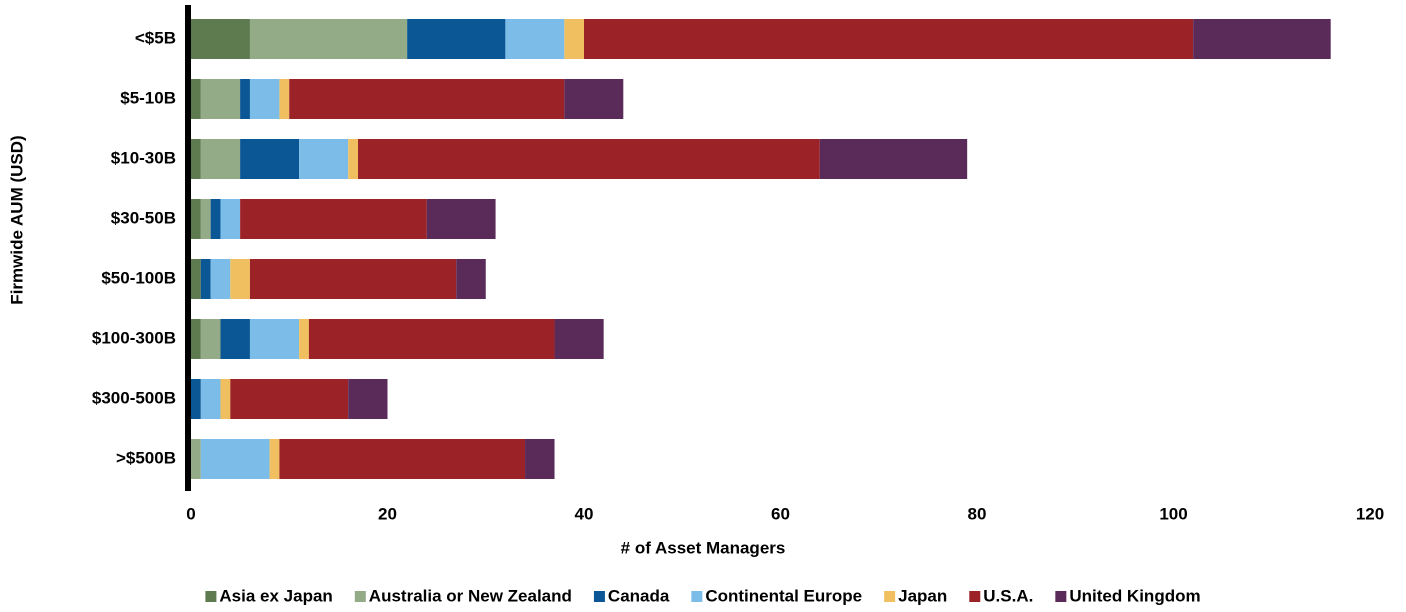  I want to click on y-tick-label: $5-10B, so click(148, 97).